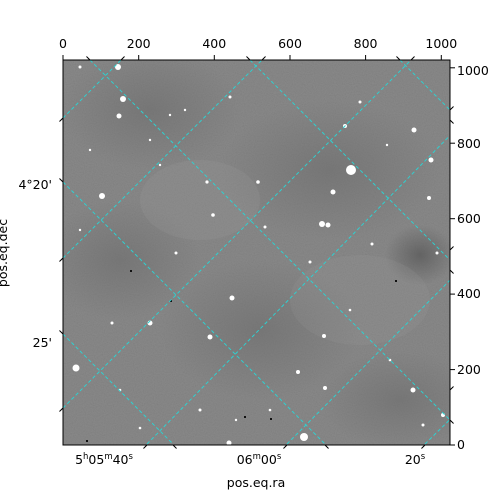  Describe the element at coordinates (461, 444) in the screenshot. I see `right-tick-label: 0` at that location.